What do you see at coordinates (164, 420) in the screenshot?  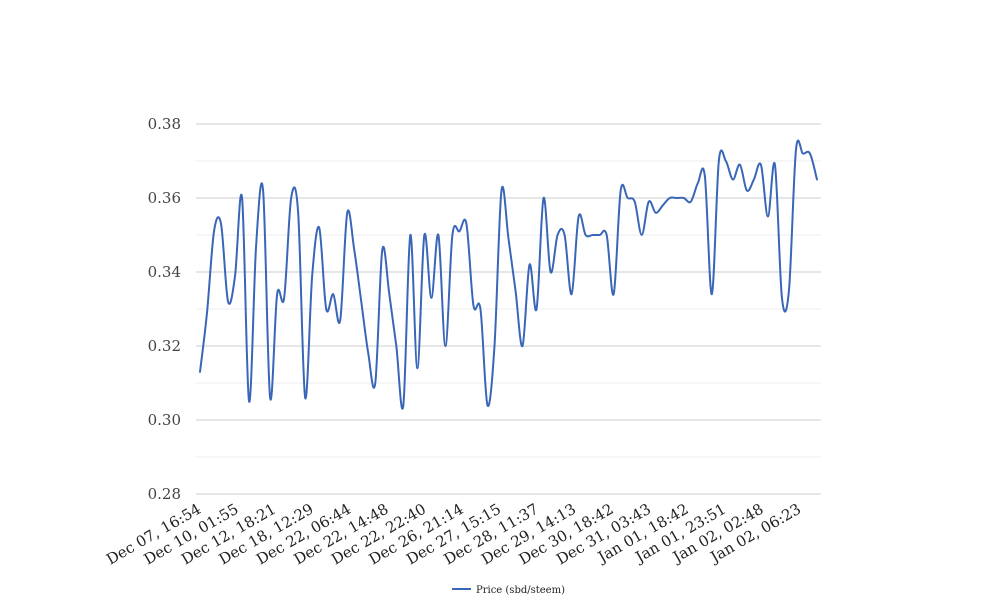 I see `y-tick-label: 0.30` at bounding box center [164, 420].